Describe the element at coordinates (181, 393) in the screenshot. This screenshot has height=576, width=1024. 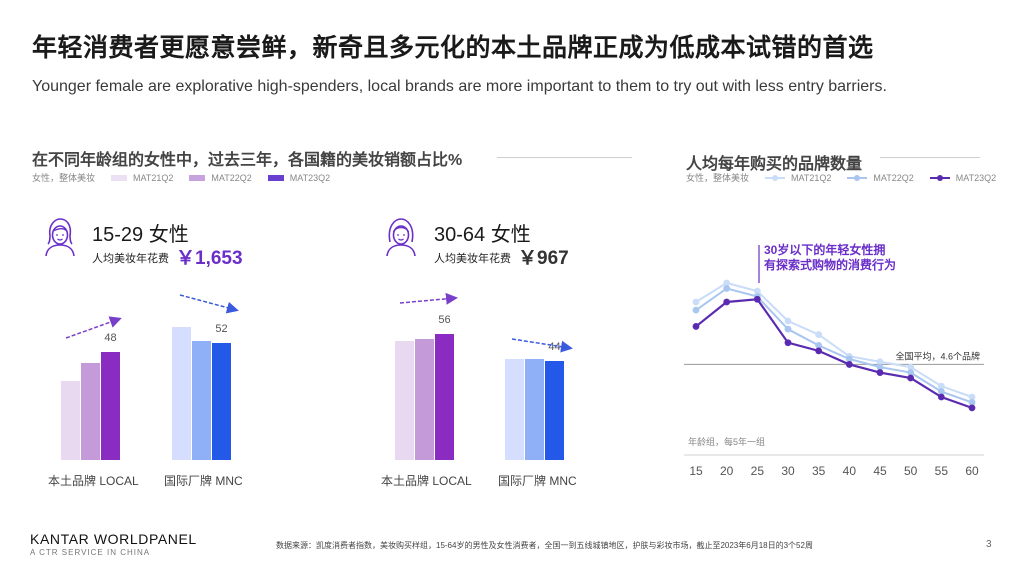
I see `bar-group1-mnc-mat21q2` at that location.